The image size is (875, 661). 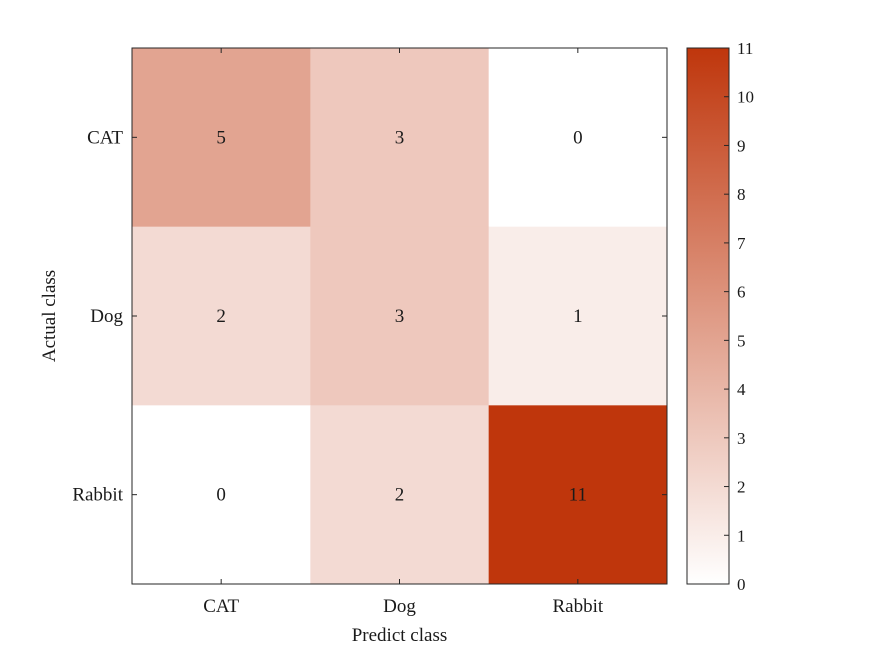 I want to click on cell-value-label: 1, so click(x=578, y=316).